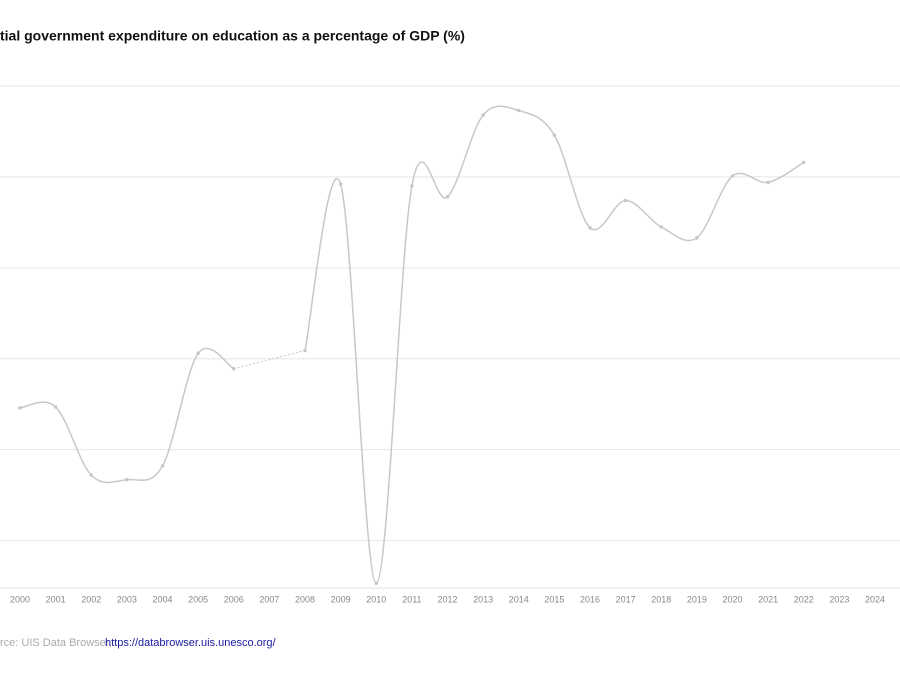  Describe the element at coordinates (305, 599) in the screenshot. I see `x-tick-label: 2008` at that location.